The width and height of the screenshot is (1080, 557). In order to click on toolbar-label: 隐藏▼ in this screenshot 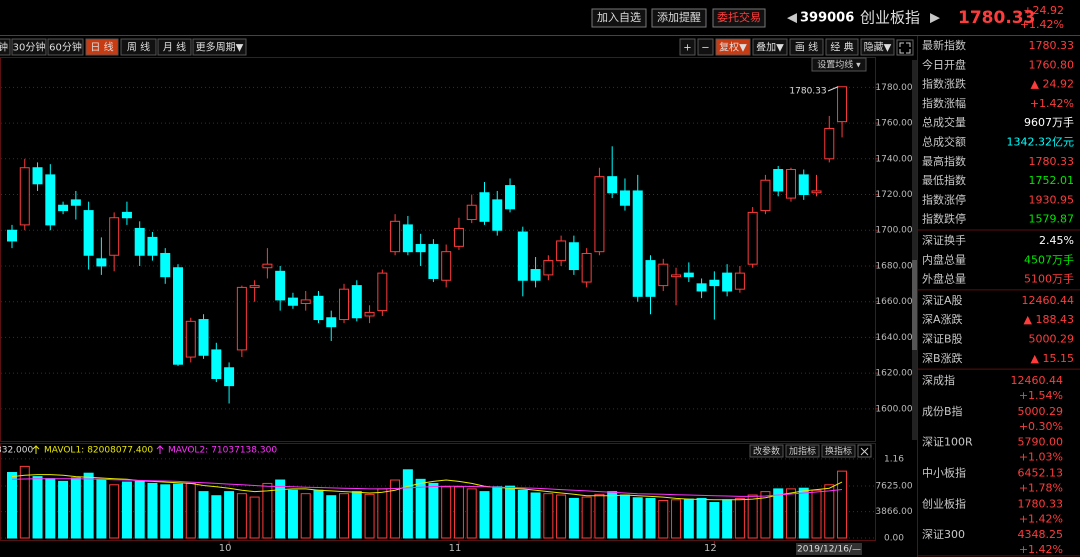, I will do `click(878, 48)`.